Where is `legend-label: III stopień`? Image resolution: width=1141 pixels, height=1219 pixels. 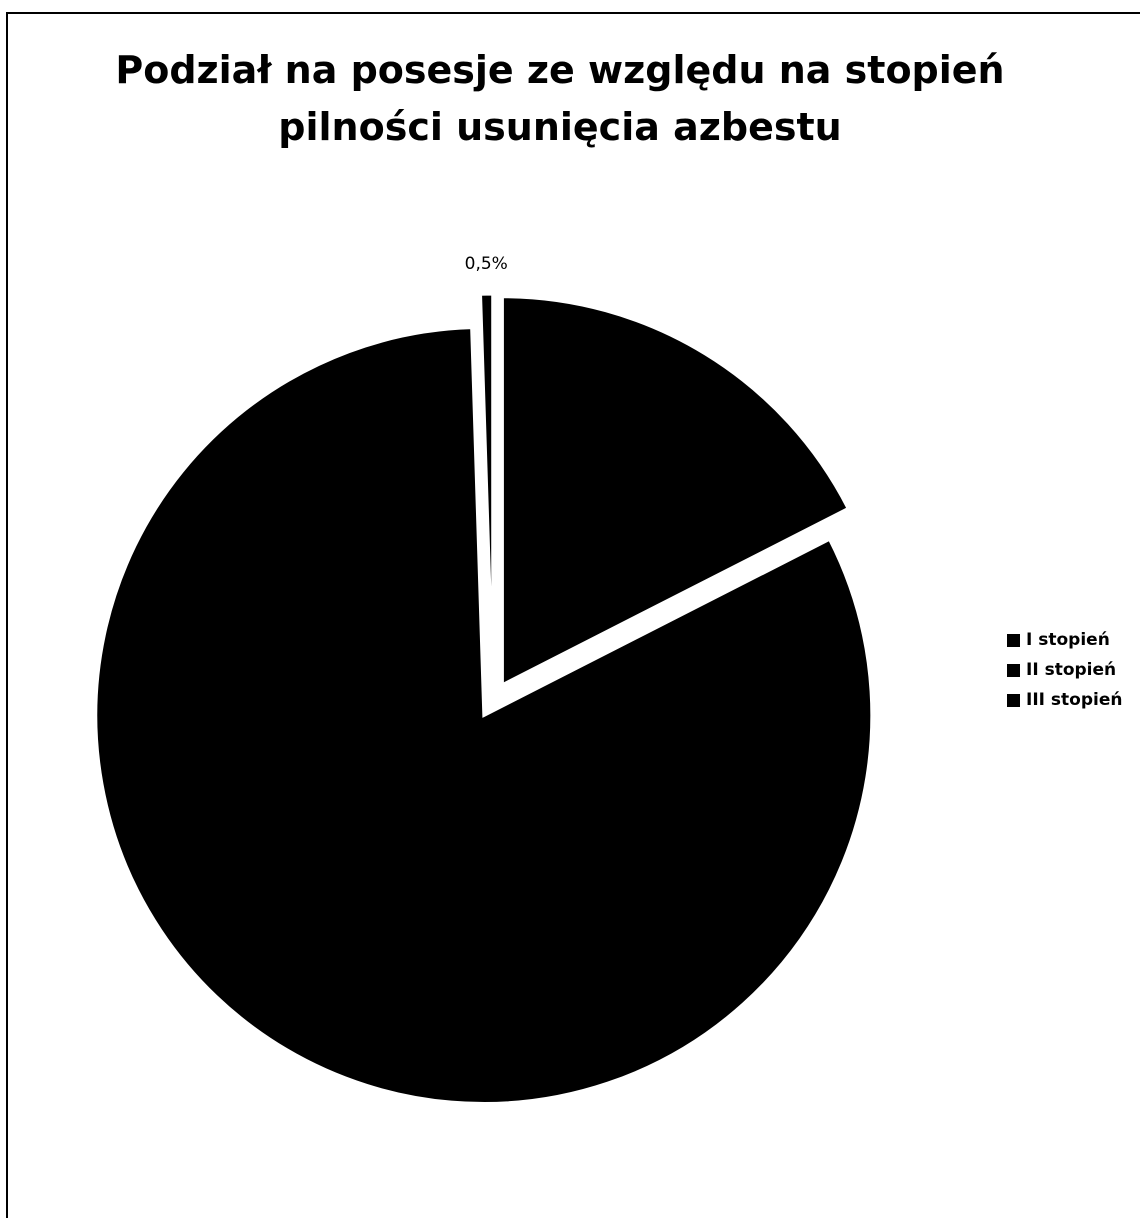
legend-label: III stopień is located at coordinates (1074, 700).